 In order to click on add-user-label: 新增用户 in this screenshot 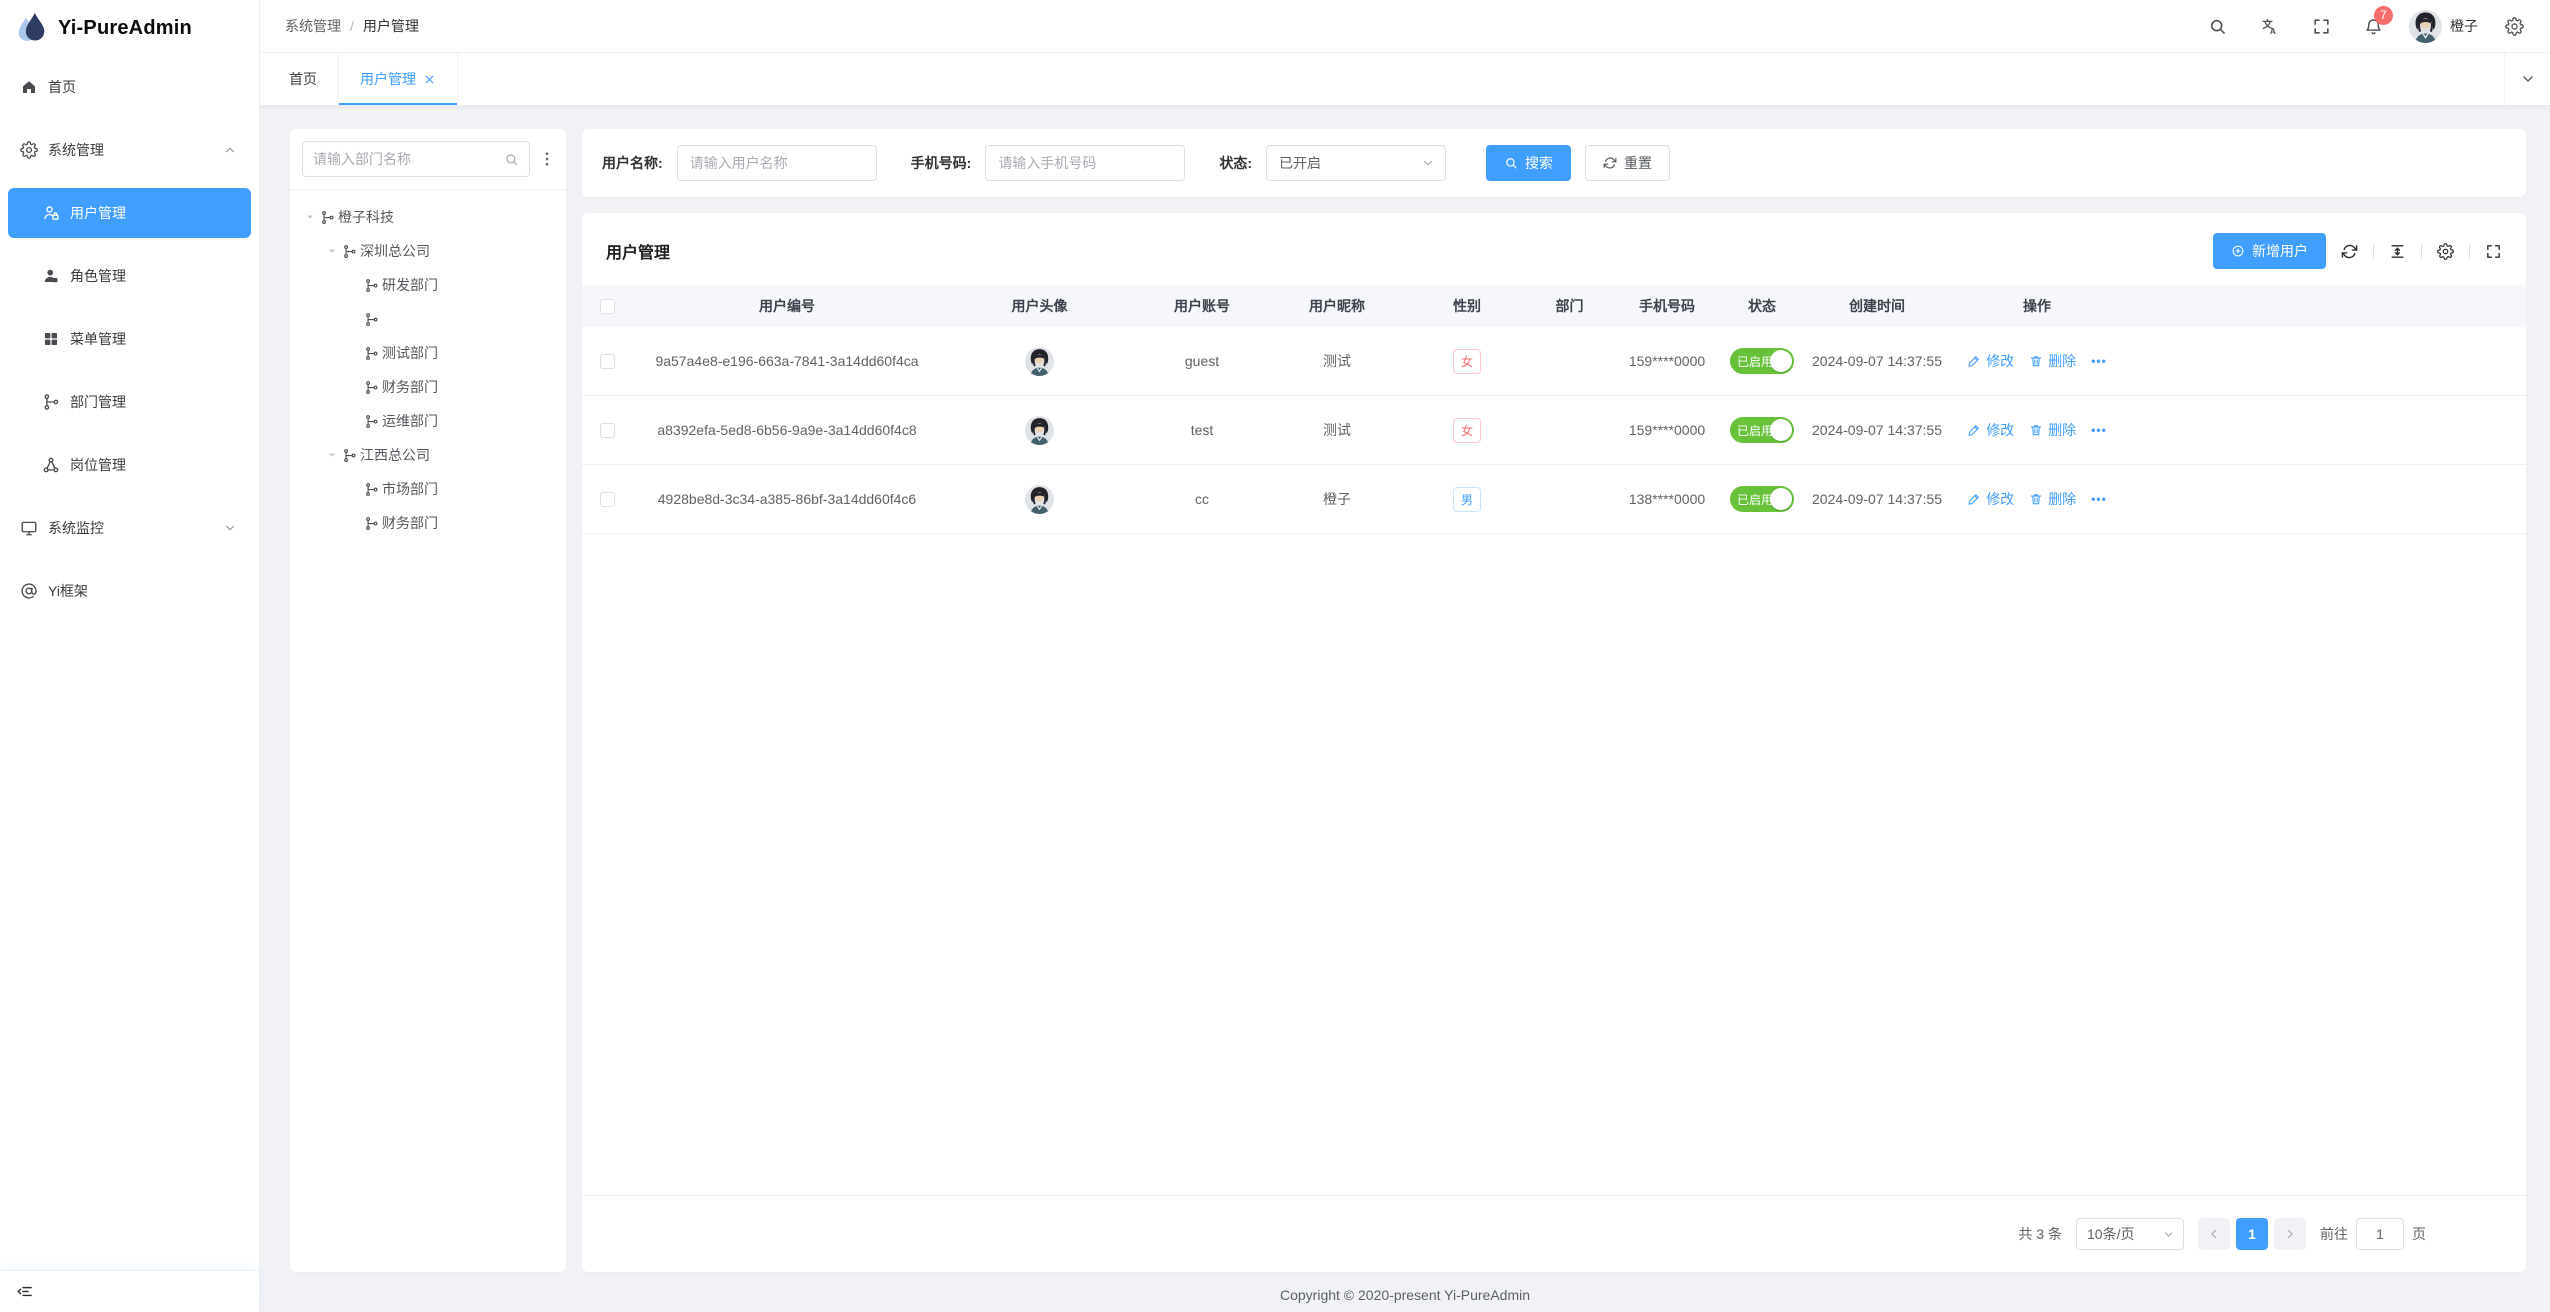, I will do `click(2280, 251)`.